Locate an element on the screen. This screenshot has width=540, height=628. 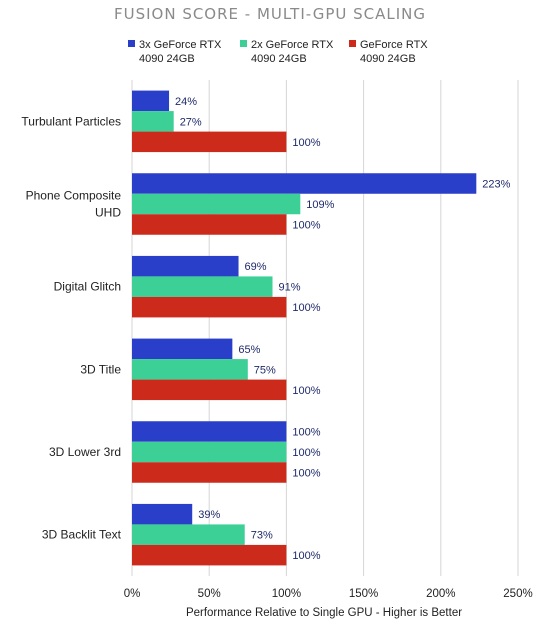
bar-group-digital-glitch: 69% 91% 100% is located at coordinates (226, 286).